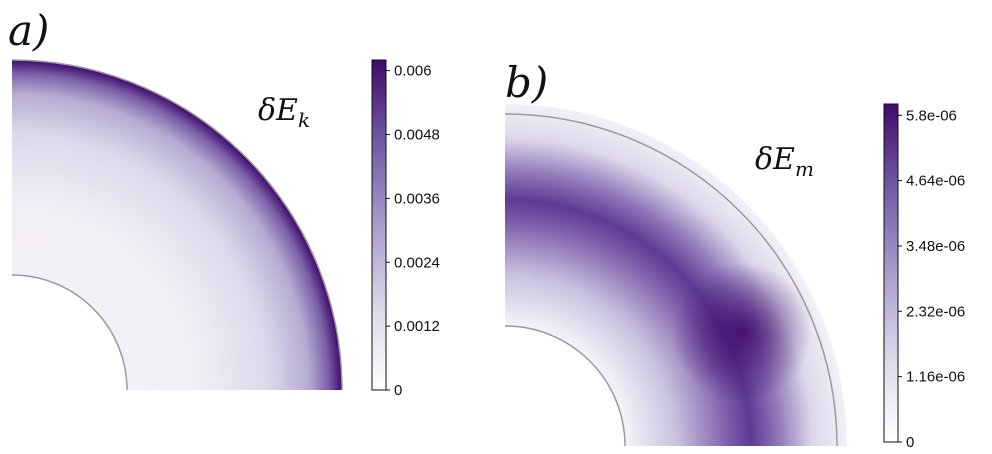 The height and width of the screenshot is (454, 992). What do you see at coordinates (304, 120) in the screenshot?
I see `panel-a-field-subscript: k` at bounding box center [304, 120].